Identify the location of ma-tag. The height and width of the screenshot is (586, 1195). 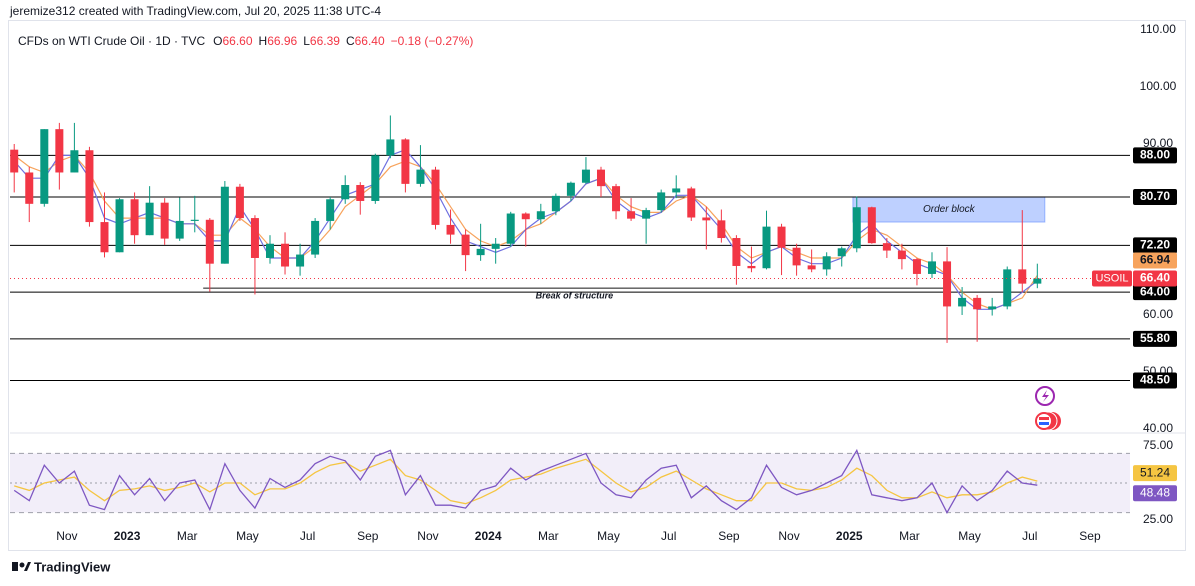
(1155, 260).